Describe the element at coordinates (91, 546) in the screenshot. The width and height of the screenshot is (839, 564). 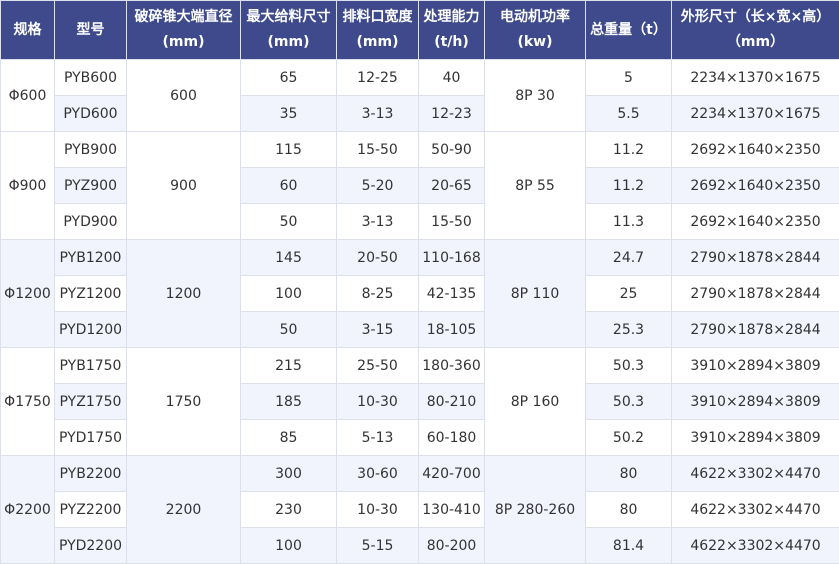
I see `model-cell: PYD2200` at that location.